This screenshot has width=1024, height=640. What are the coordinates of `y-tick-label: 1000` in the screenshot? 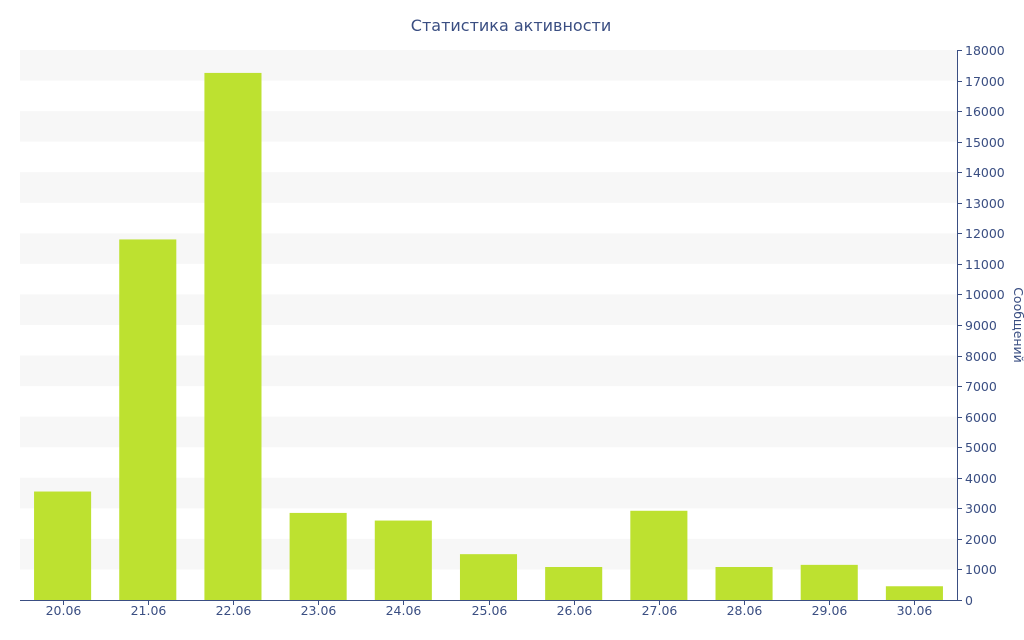 It's located at (981, 569).